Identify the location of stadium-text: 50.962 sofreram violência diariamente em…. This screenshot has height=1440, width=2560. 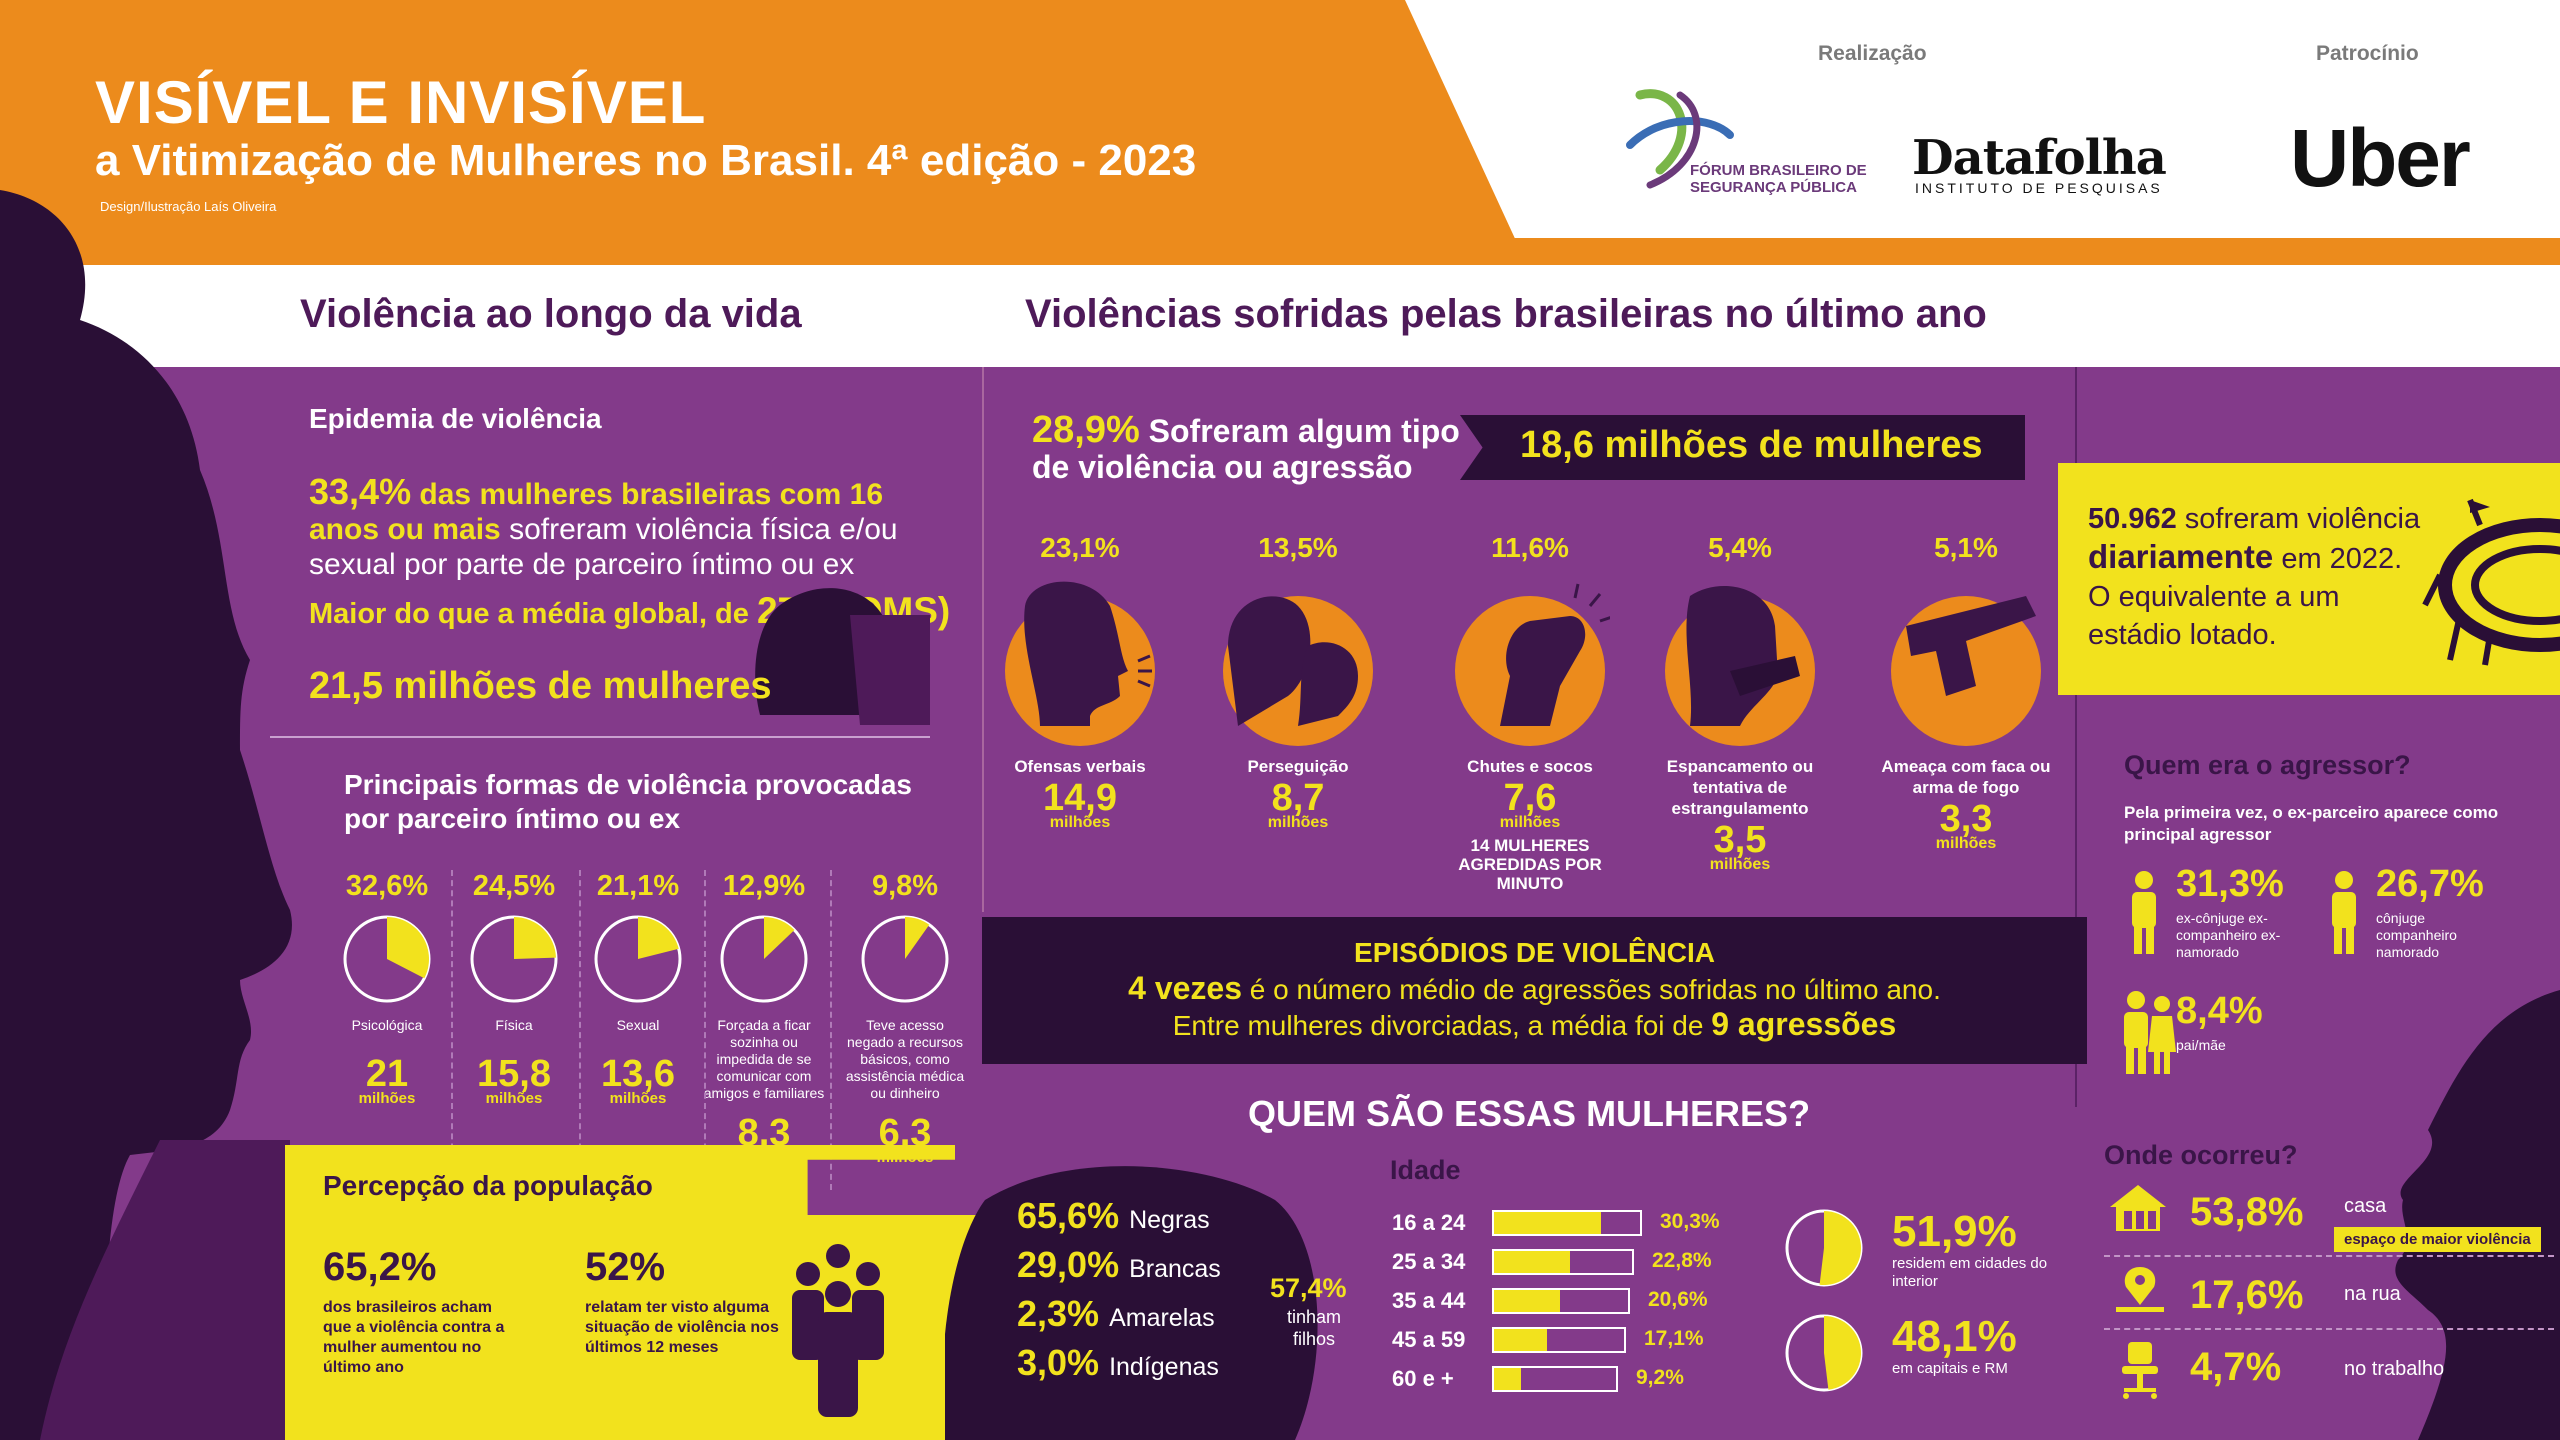
(2254, 577).